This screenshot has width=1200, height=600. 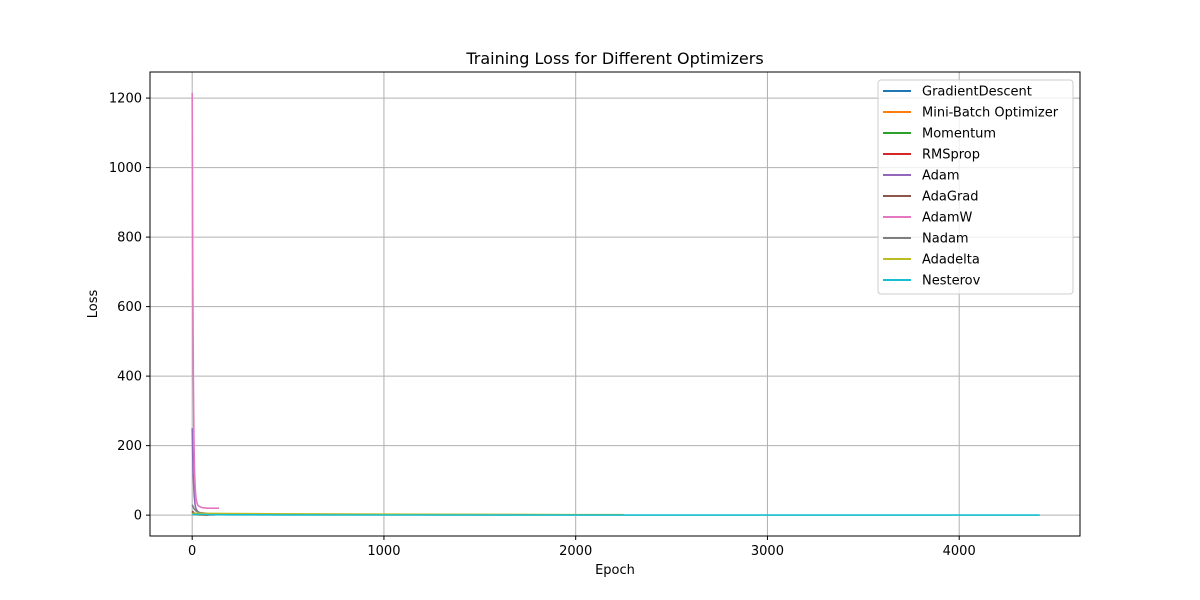 What do you see at coordinates (614, 58) in the screenshot?
I see `chart-title: Training Loss for Different Optimizers` at bounding box center [614, 58].